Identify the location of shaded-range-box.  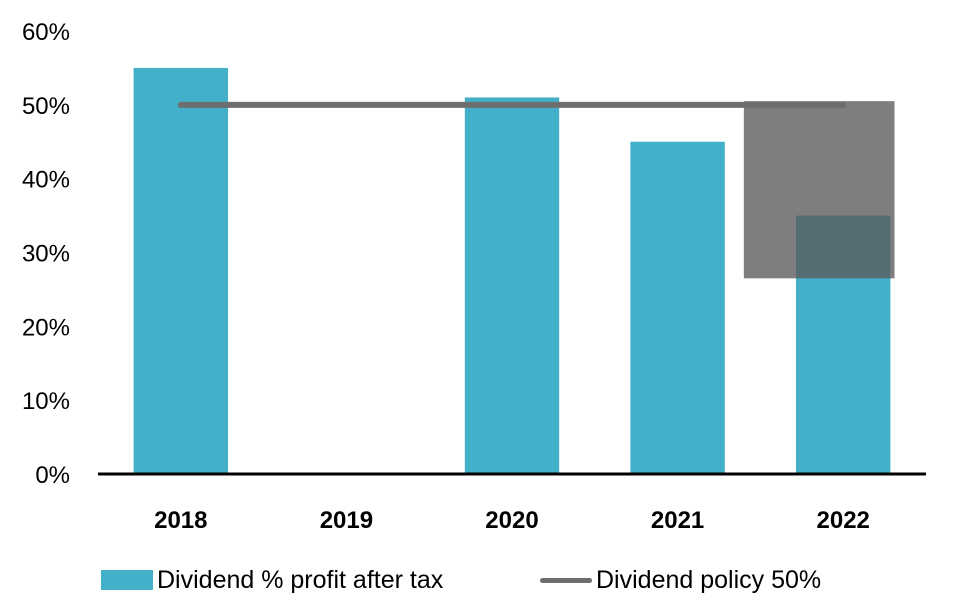
(819, 190).